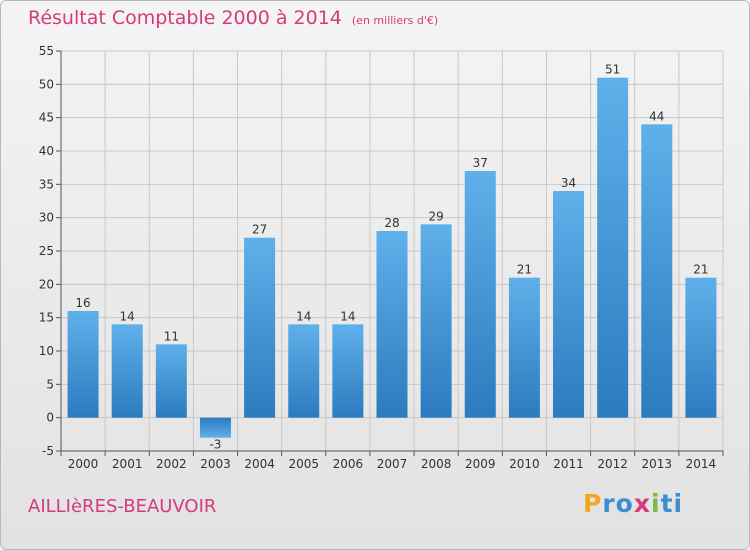  What do you see at coordinates (656, 116) in the screenshot?
I see `value-label-2013: 44` at bounding box center [656, 116].